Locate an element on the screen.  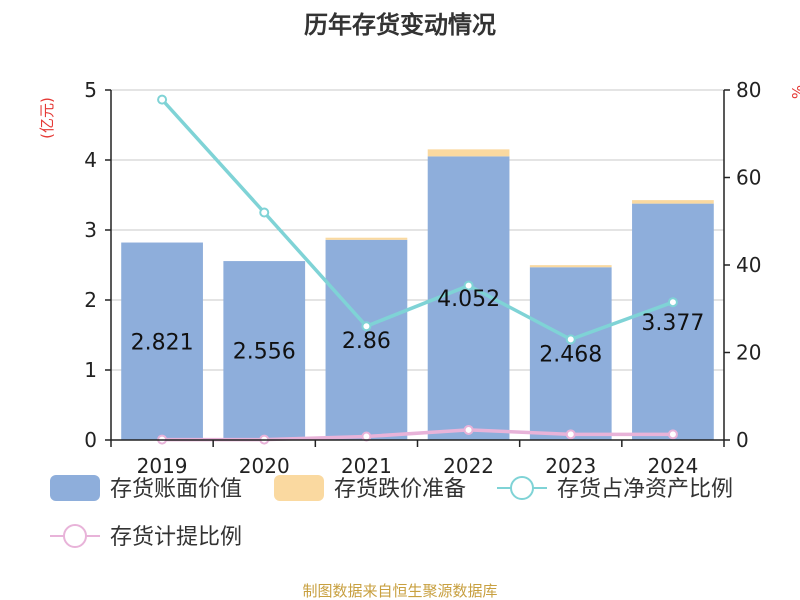
x-tick-label: 2019 is located at coordinates (162, 466).